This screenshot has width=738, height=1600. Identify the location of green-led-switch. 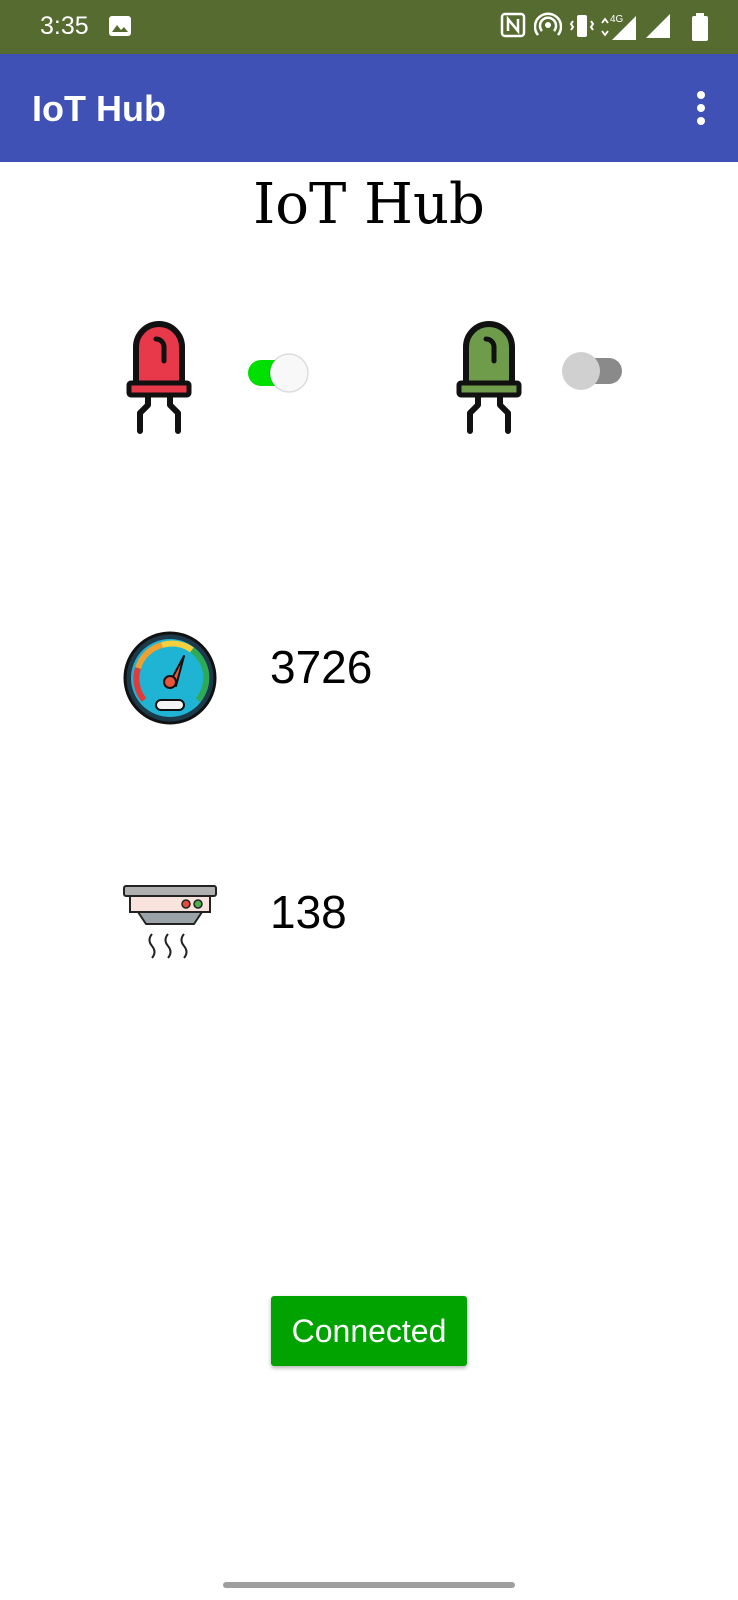
(593, 371).